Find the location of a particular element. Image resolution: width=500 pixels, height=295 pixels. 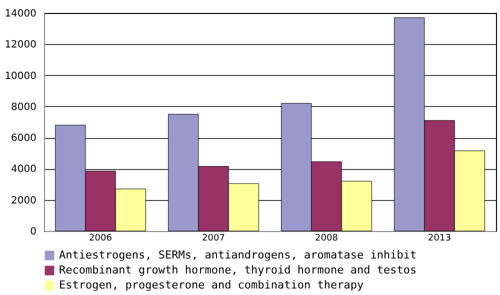

y-tick-label: 4000 is located at coordinates (23, 170).